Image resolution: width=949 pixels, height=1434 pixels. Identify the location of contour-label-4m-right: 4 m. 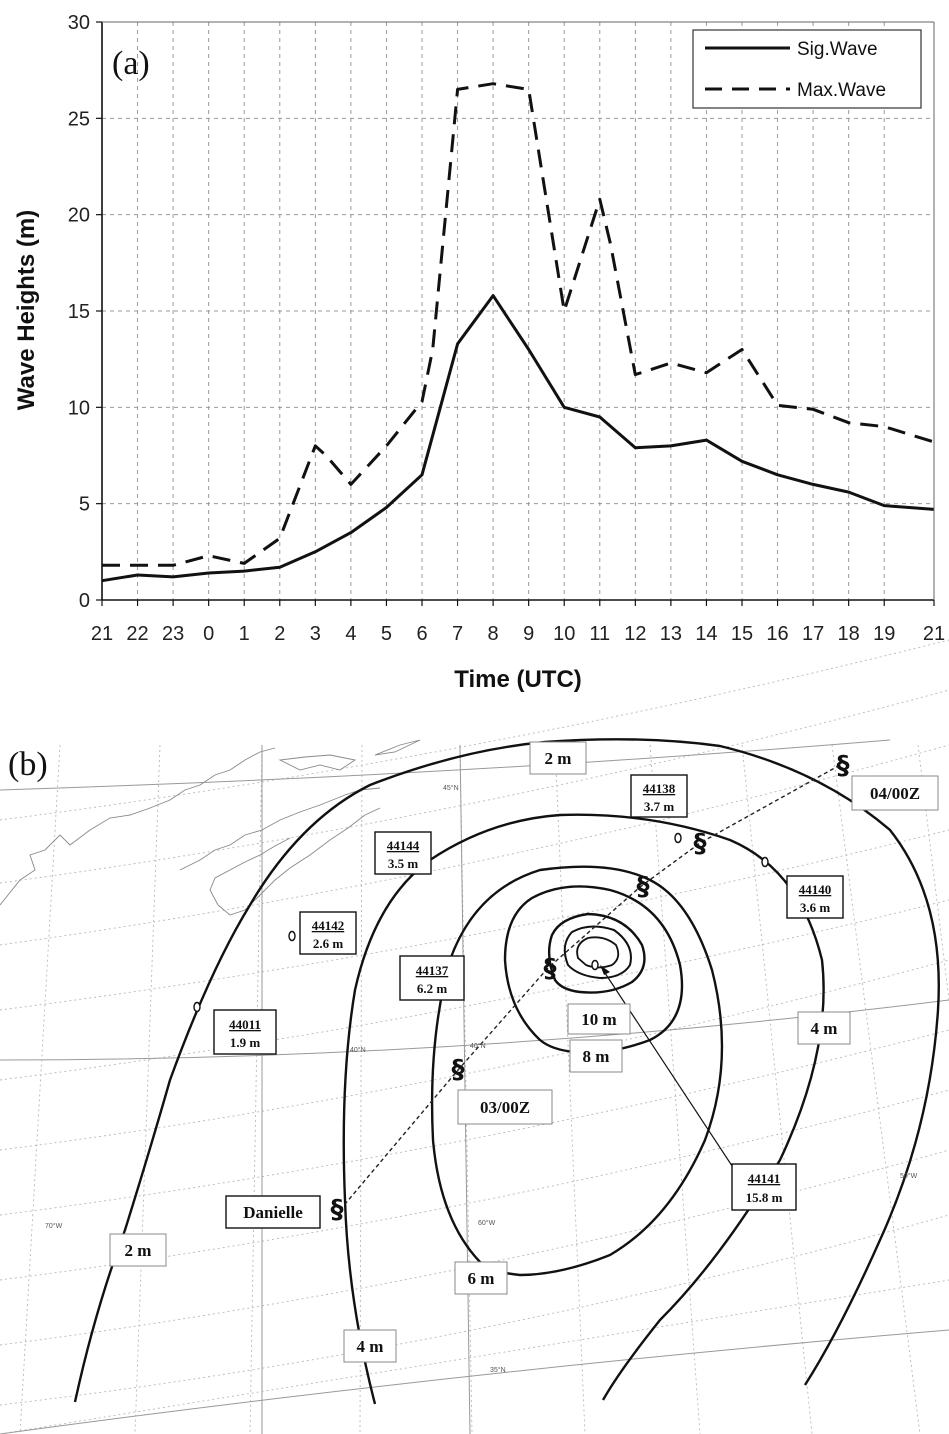
(824, 1028).